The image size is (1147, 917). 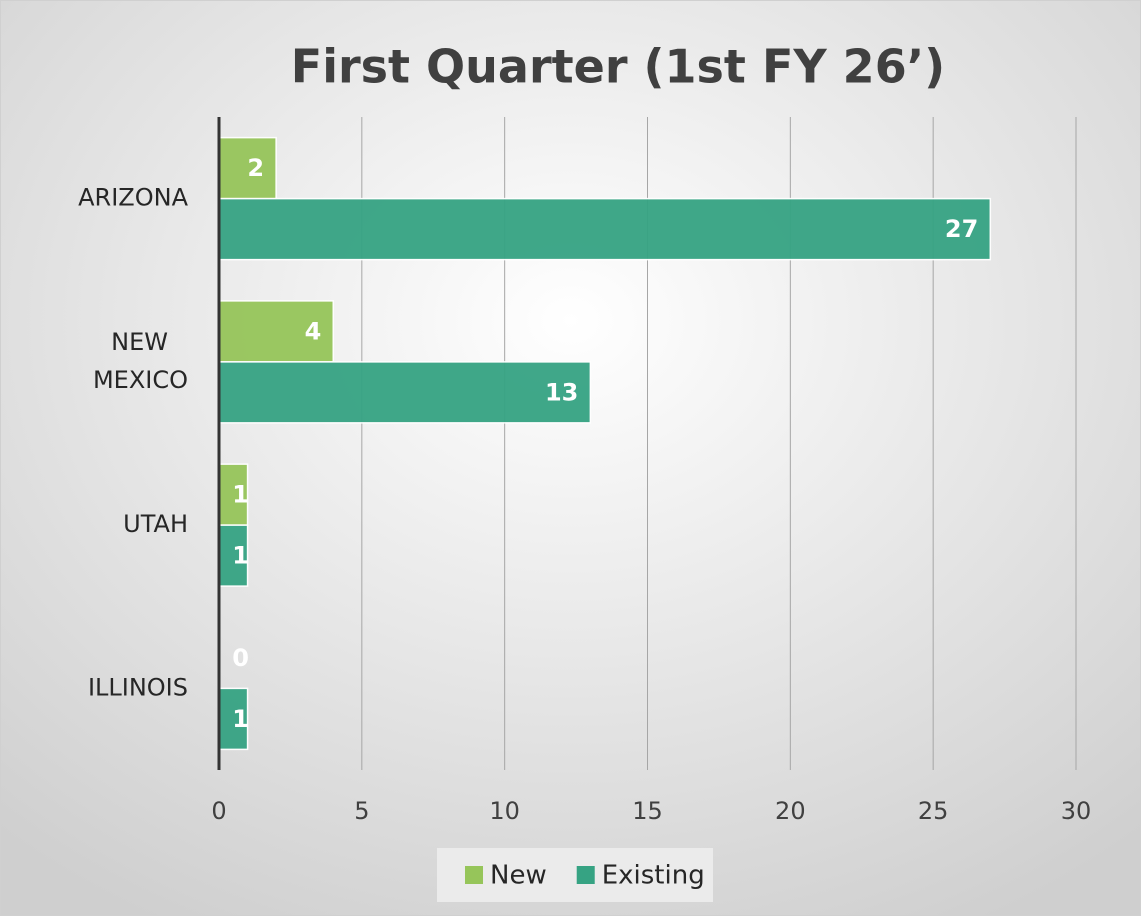 What do you see at coordinates (1076, 811) in the screenshot?
I see `x-tick-label: 30` at bounding box center [1076, 811].